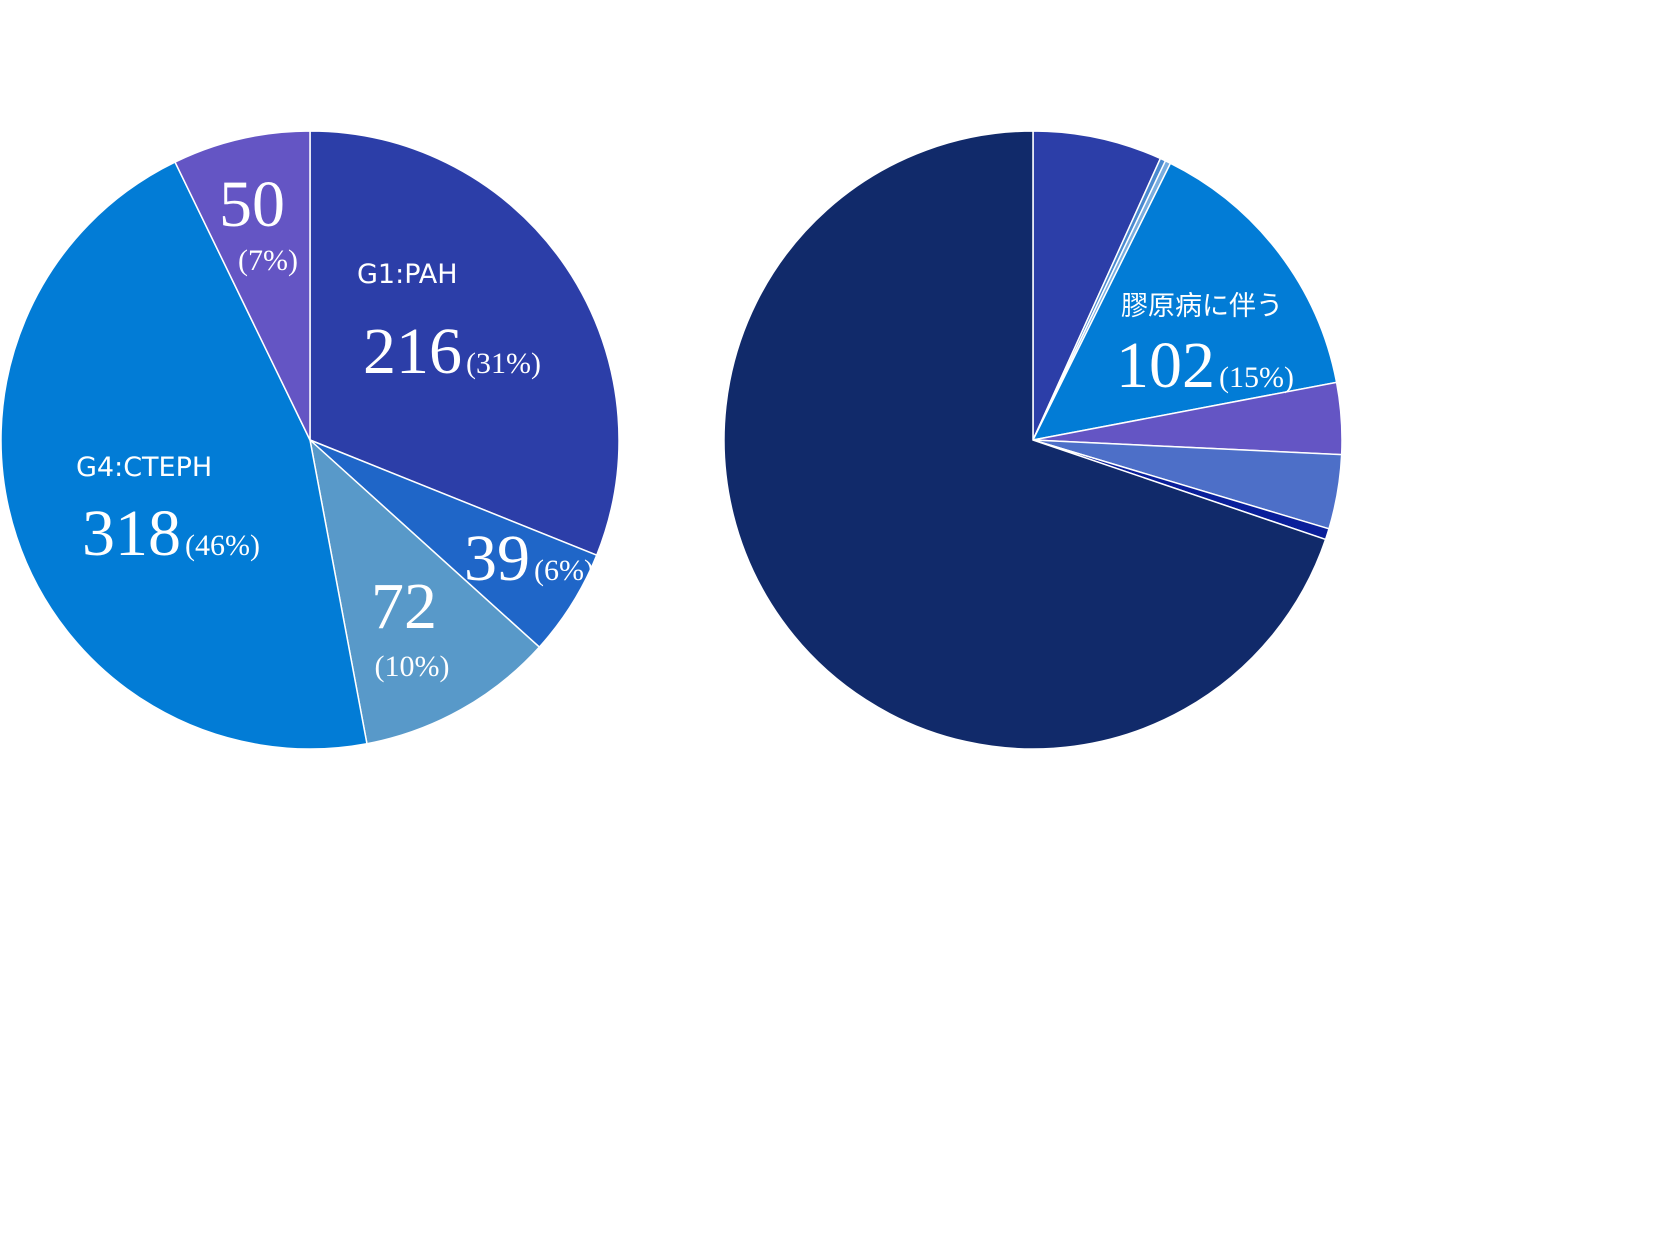 This screenshot has width=1663, height=1251. I want to click on slice-value-label: 72, so click(404, 606).